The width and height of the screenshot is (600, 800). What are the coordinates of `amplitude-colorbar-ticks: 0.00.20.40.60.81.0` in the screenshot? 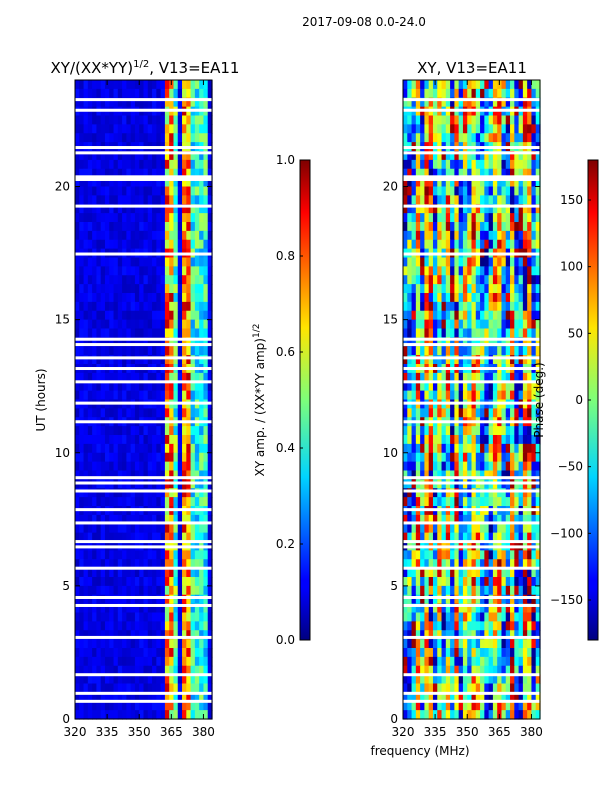 It's located at (289, 400).